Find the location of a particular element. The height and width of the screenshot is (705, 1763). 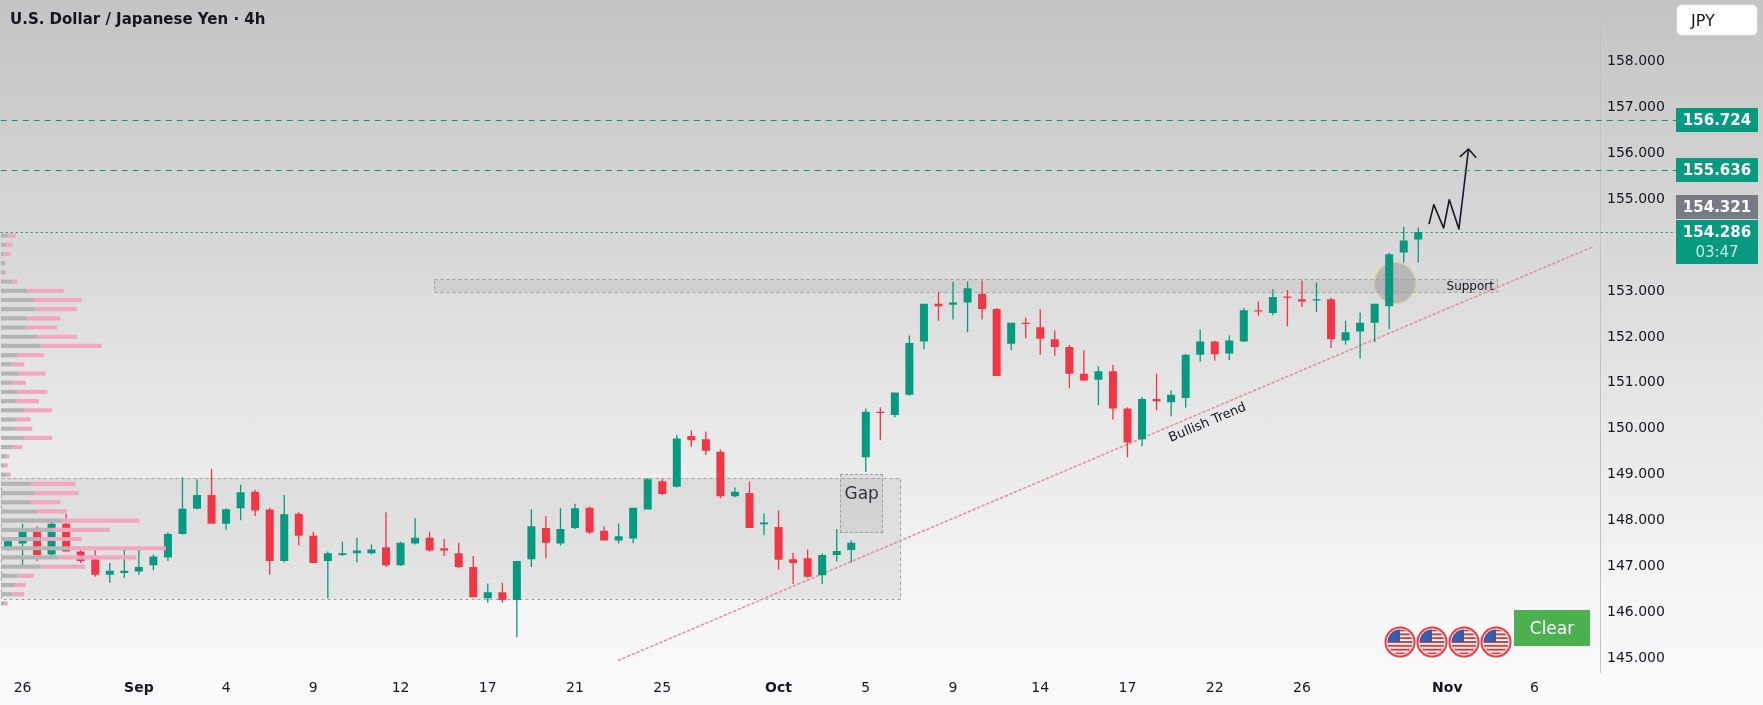

ref-line-label: 156.724 is located at coordinates (1717, 119).